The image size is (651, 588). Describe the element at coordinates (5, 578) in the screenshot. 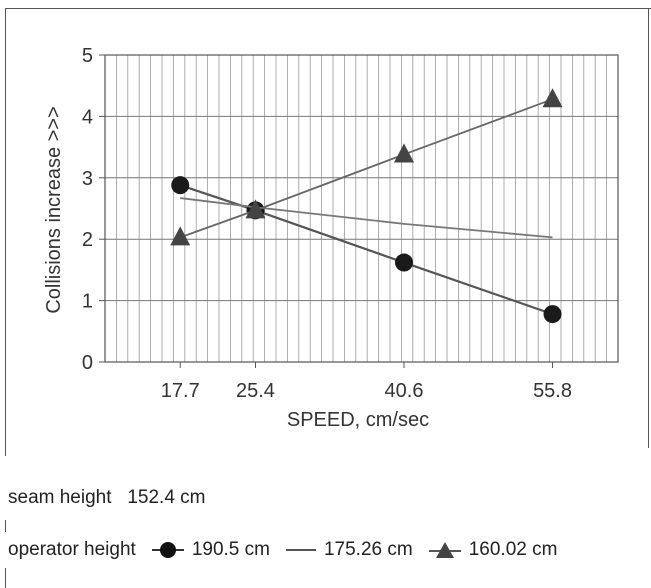

I see `left-border-bottom-fragment` at that location.